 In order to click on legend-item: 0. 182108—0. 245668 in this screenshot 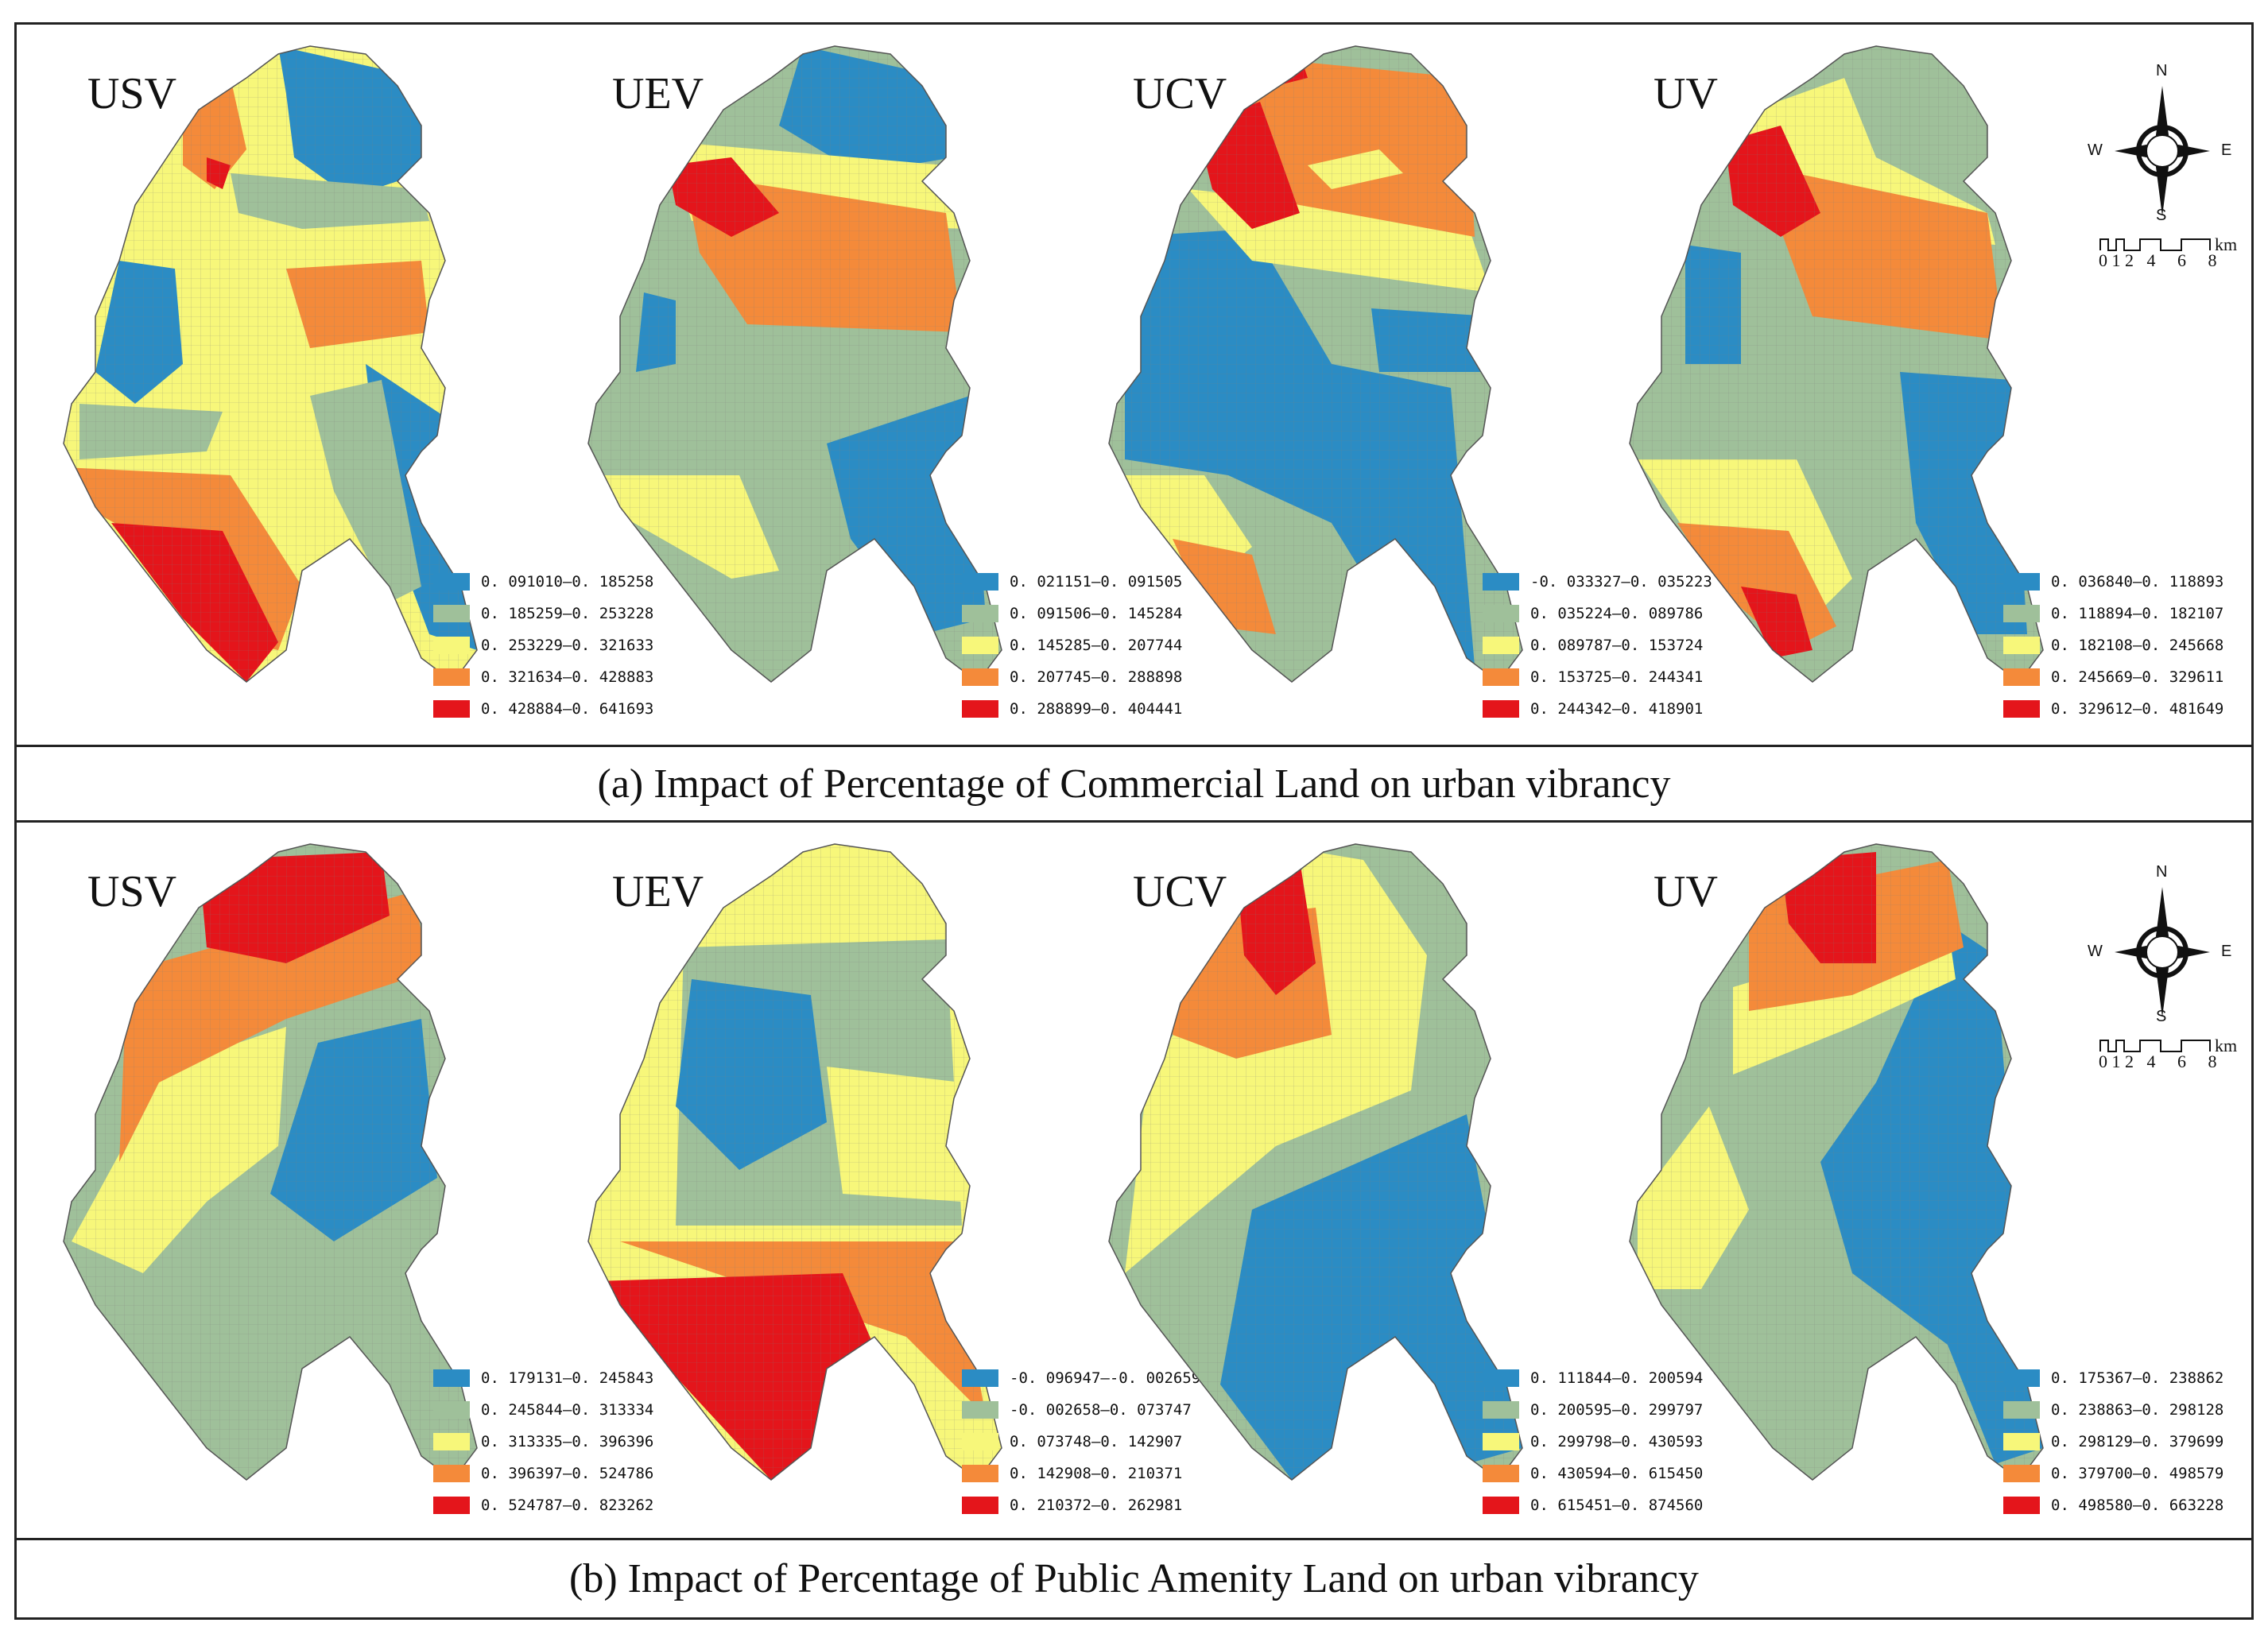, I will do `click(2113, 645)`.